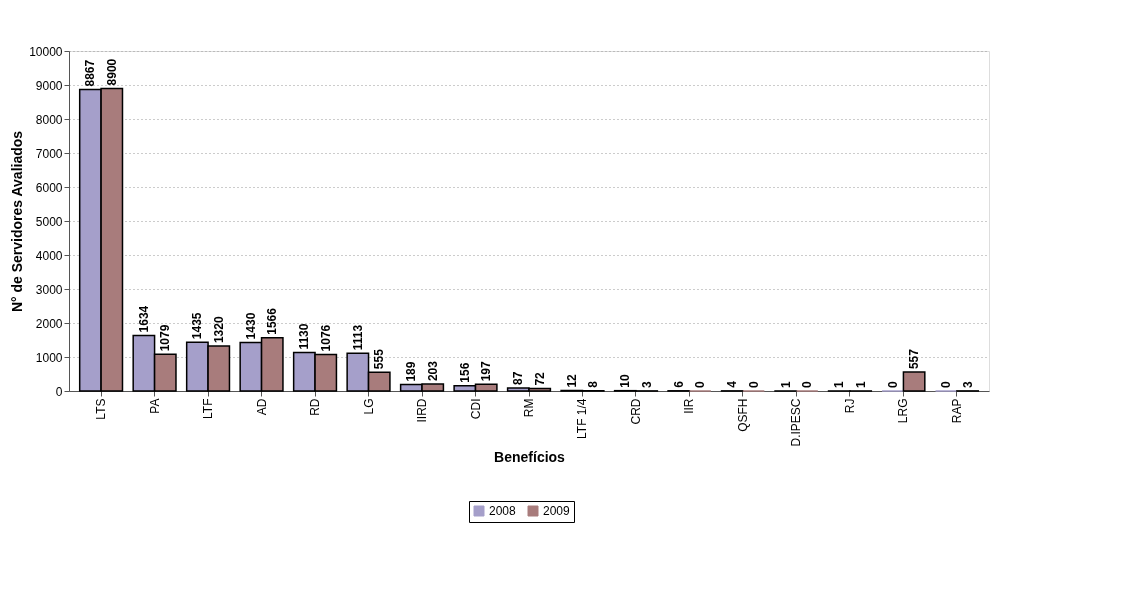 The width and height of the screenshot is (1146, 612). Describe the element at coordinates (582, 418) in the screenshot. I see `x-tick-label: LTF 1/4` at that location.